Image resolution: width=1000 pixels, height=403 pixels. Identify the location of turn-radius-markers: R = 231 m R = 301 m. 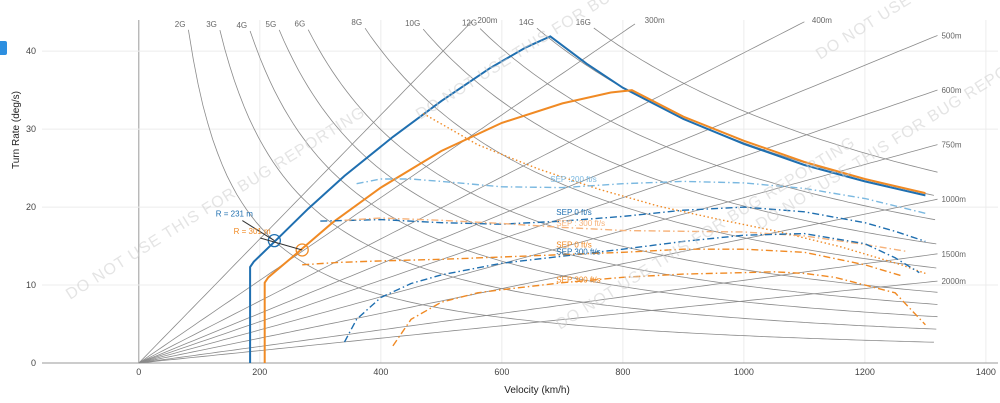
(262, 233).